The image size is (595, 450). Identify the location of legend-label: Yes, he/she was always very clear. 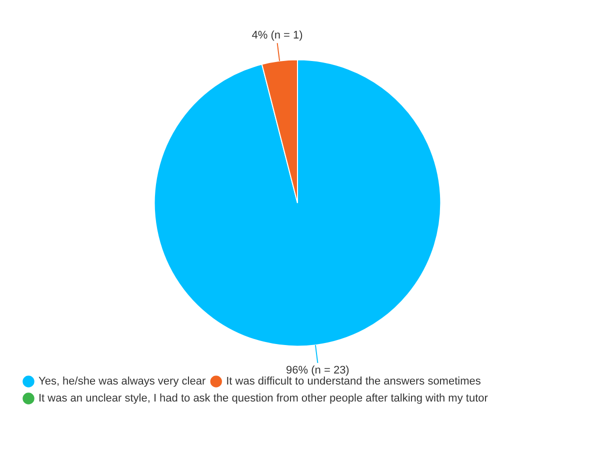
(122, 382).